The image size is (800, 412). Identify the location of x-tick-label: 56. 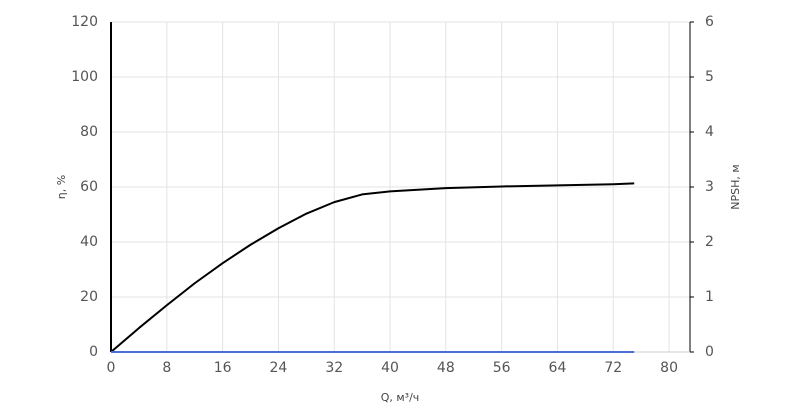
(502, 368).